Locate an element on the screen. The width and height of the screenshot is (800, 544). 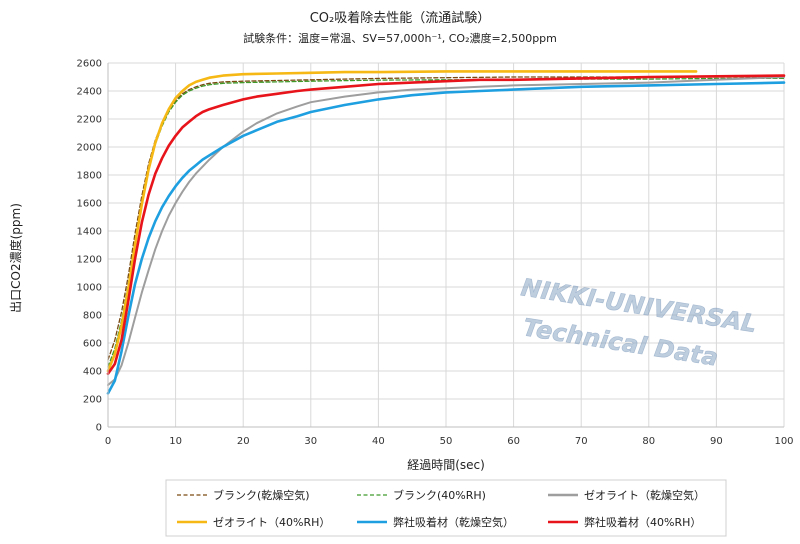
y-tick-label: 1400 is located at coordinates (89, 232).